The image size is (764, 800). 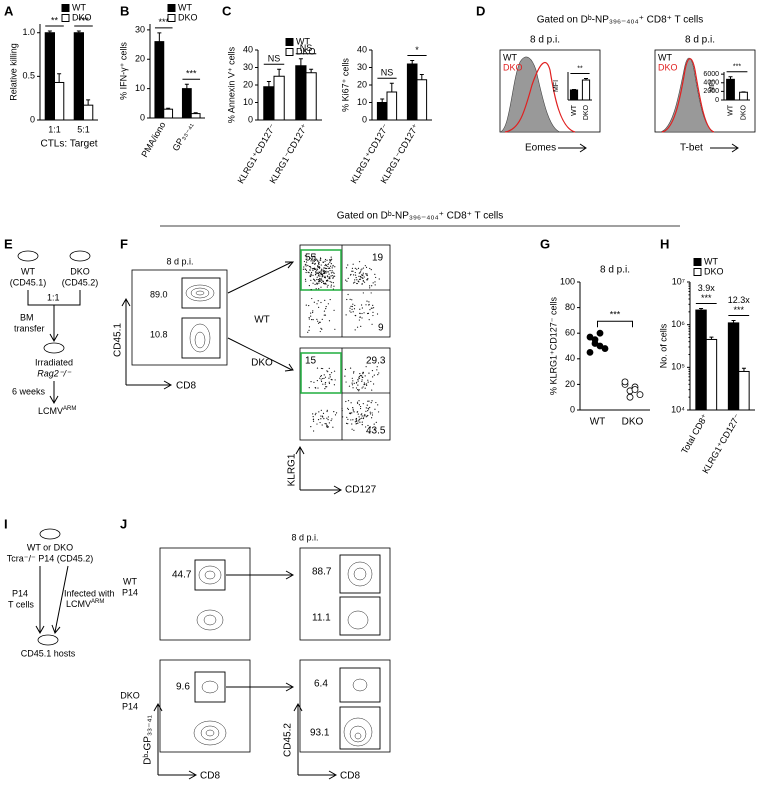 I want to click on y-axis-label: % Ki67⁺ cells, so click(x=345, y=85).